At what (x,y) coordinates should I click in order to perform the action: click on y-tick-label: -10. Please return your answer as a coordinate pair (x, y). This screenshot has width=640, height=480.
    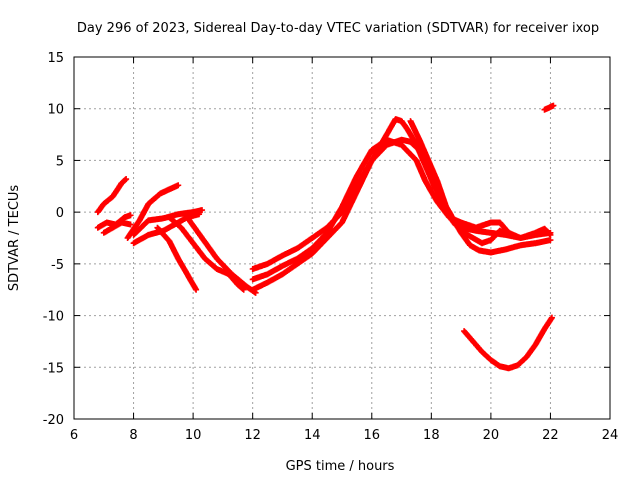
    Looking at the image, I should click on (53, 317).